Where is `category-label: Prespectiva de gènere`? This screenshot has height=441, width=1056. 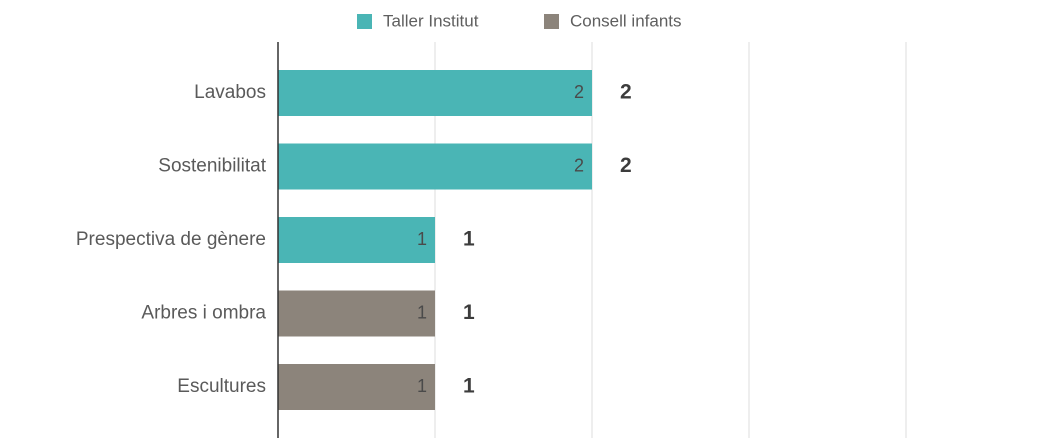 category-label: Prespectiva de gènere is located at coordinates (171, 239).